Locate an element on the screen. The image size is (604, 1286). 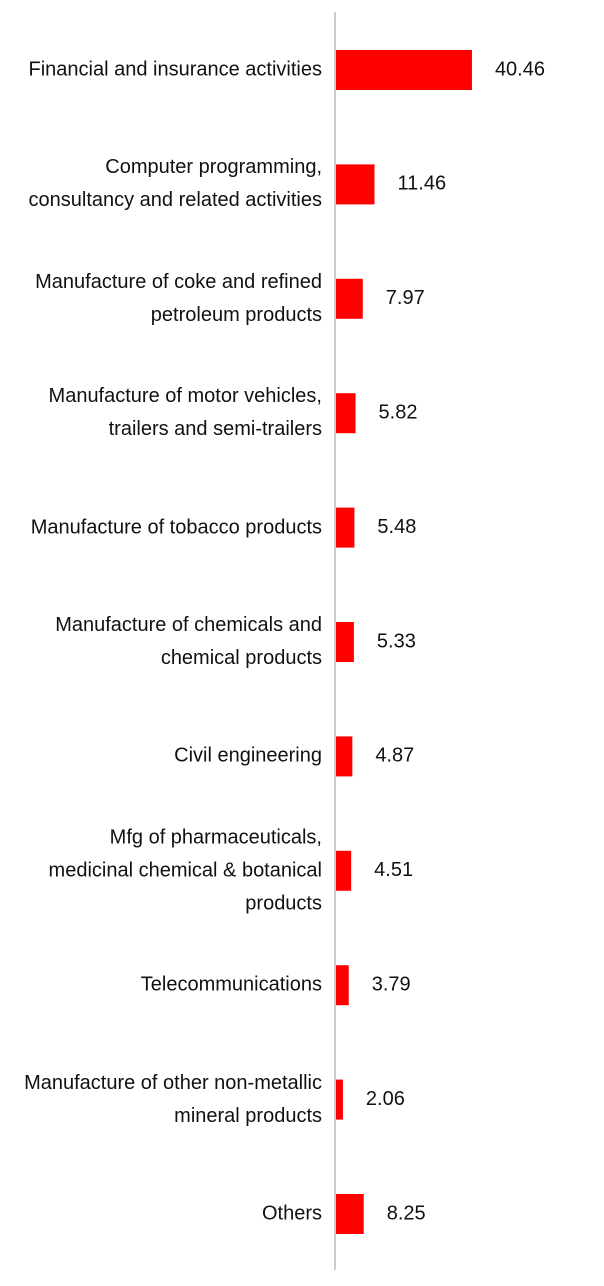
value-label: 8.25 is located at coordinates (406, 1213).